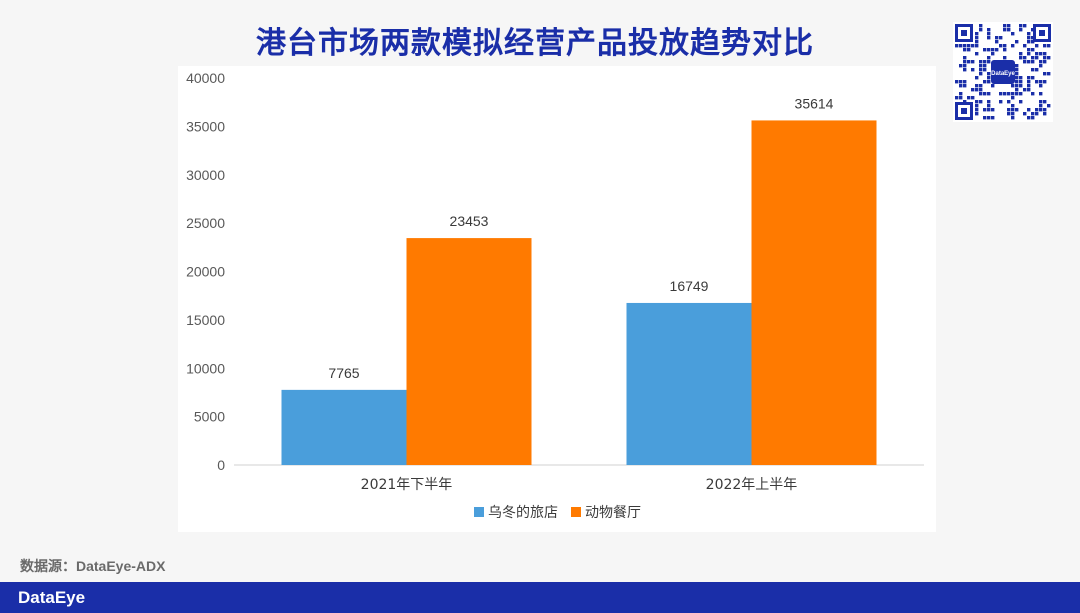  I want to click on y-tick-label: 10000, so click(205, 368).